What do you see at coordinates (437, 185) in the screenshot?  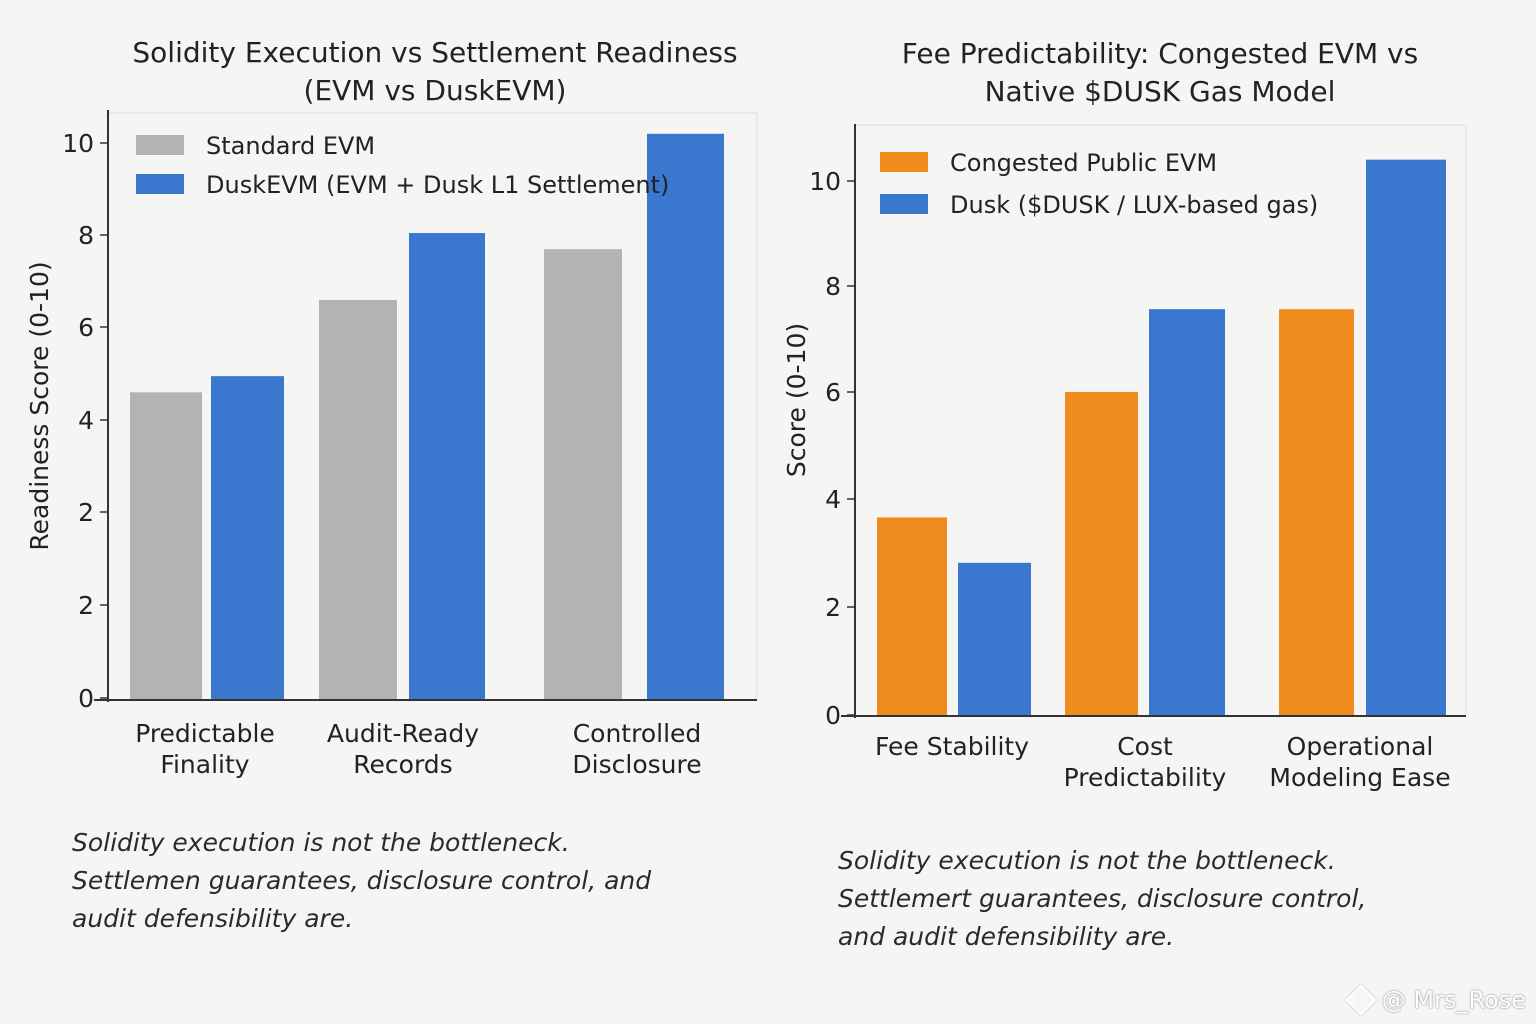 I see `legend-label: DuskEVM (EVM + Dusk L1 Settlement)` at bounding box center [437, 185].